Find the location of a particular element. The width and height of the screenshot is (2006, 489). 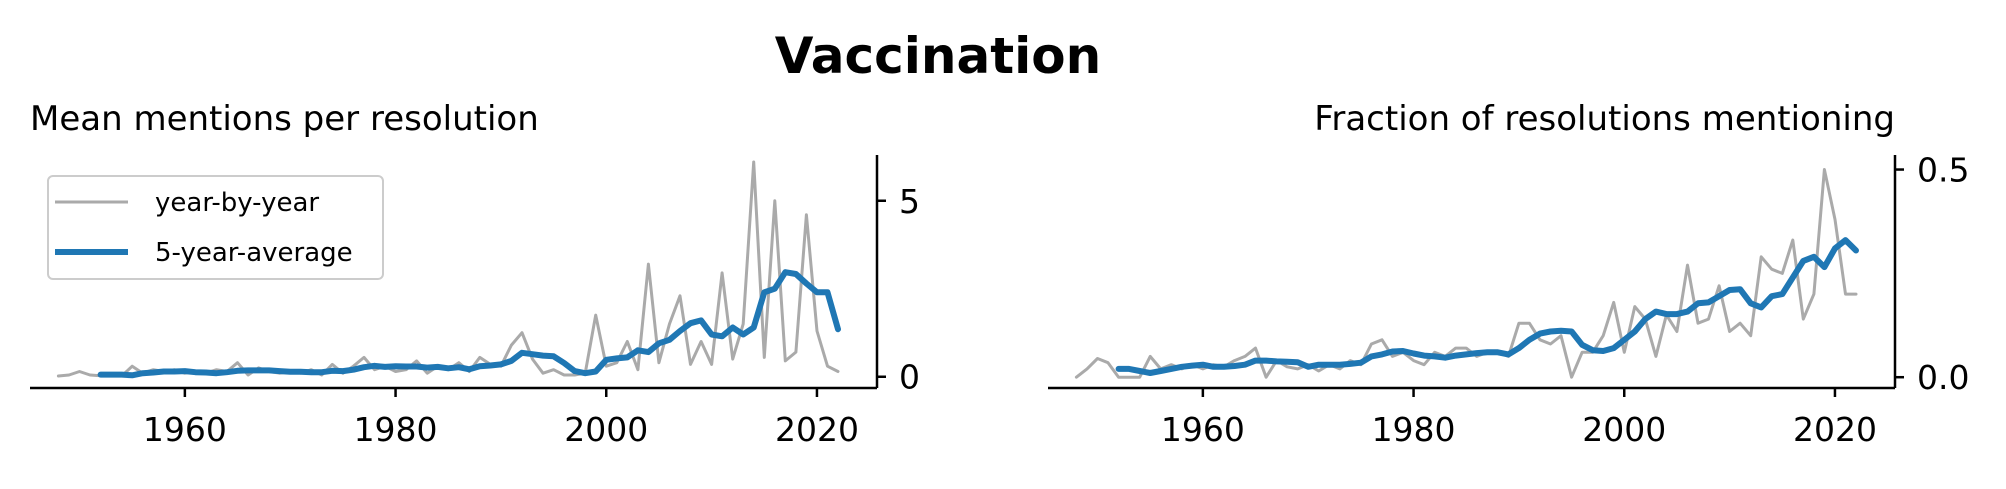

left-series-5-year-average is located at coordinates (469, 324).